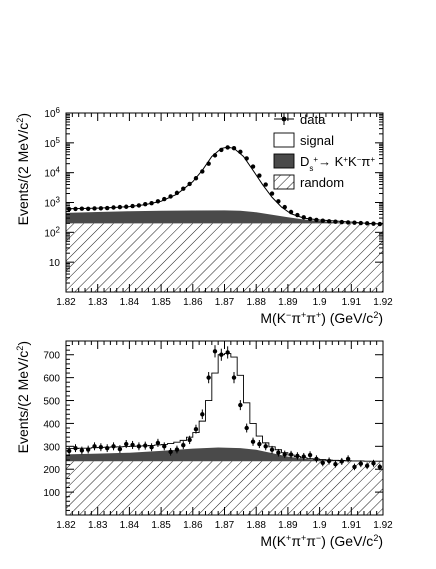 The width and height of the screenshot is (436, 569). What do you see at coordinates (296, 318) in the screenshot?
I see `x-axis-title-part: π` at bounding box center [296, 318].